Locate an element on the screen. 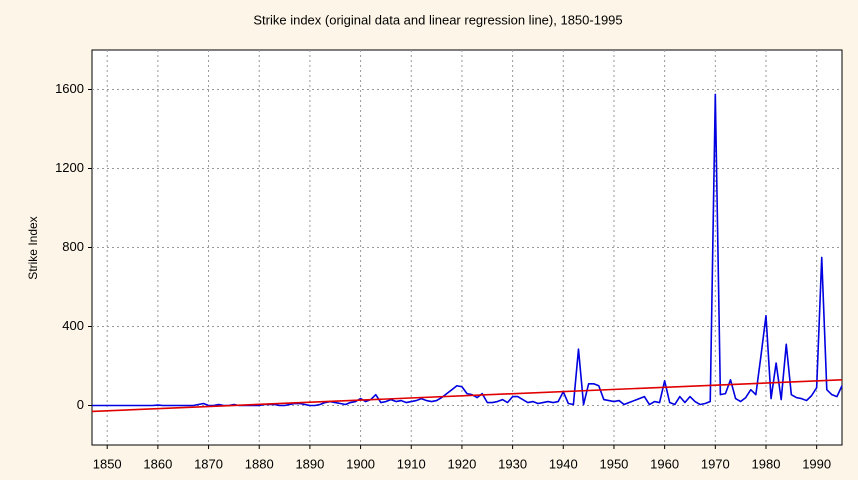  y-tick-label: 1600 is located at coordinates (69, 88).